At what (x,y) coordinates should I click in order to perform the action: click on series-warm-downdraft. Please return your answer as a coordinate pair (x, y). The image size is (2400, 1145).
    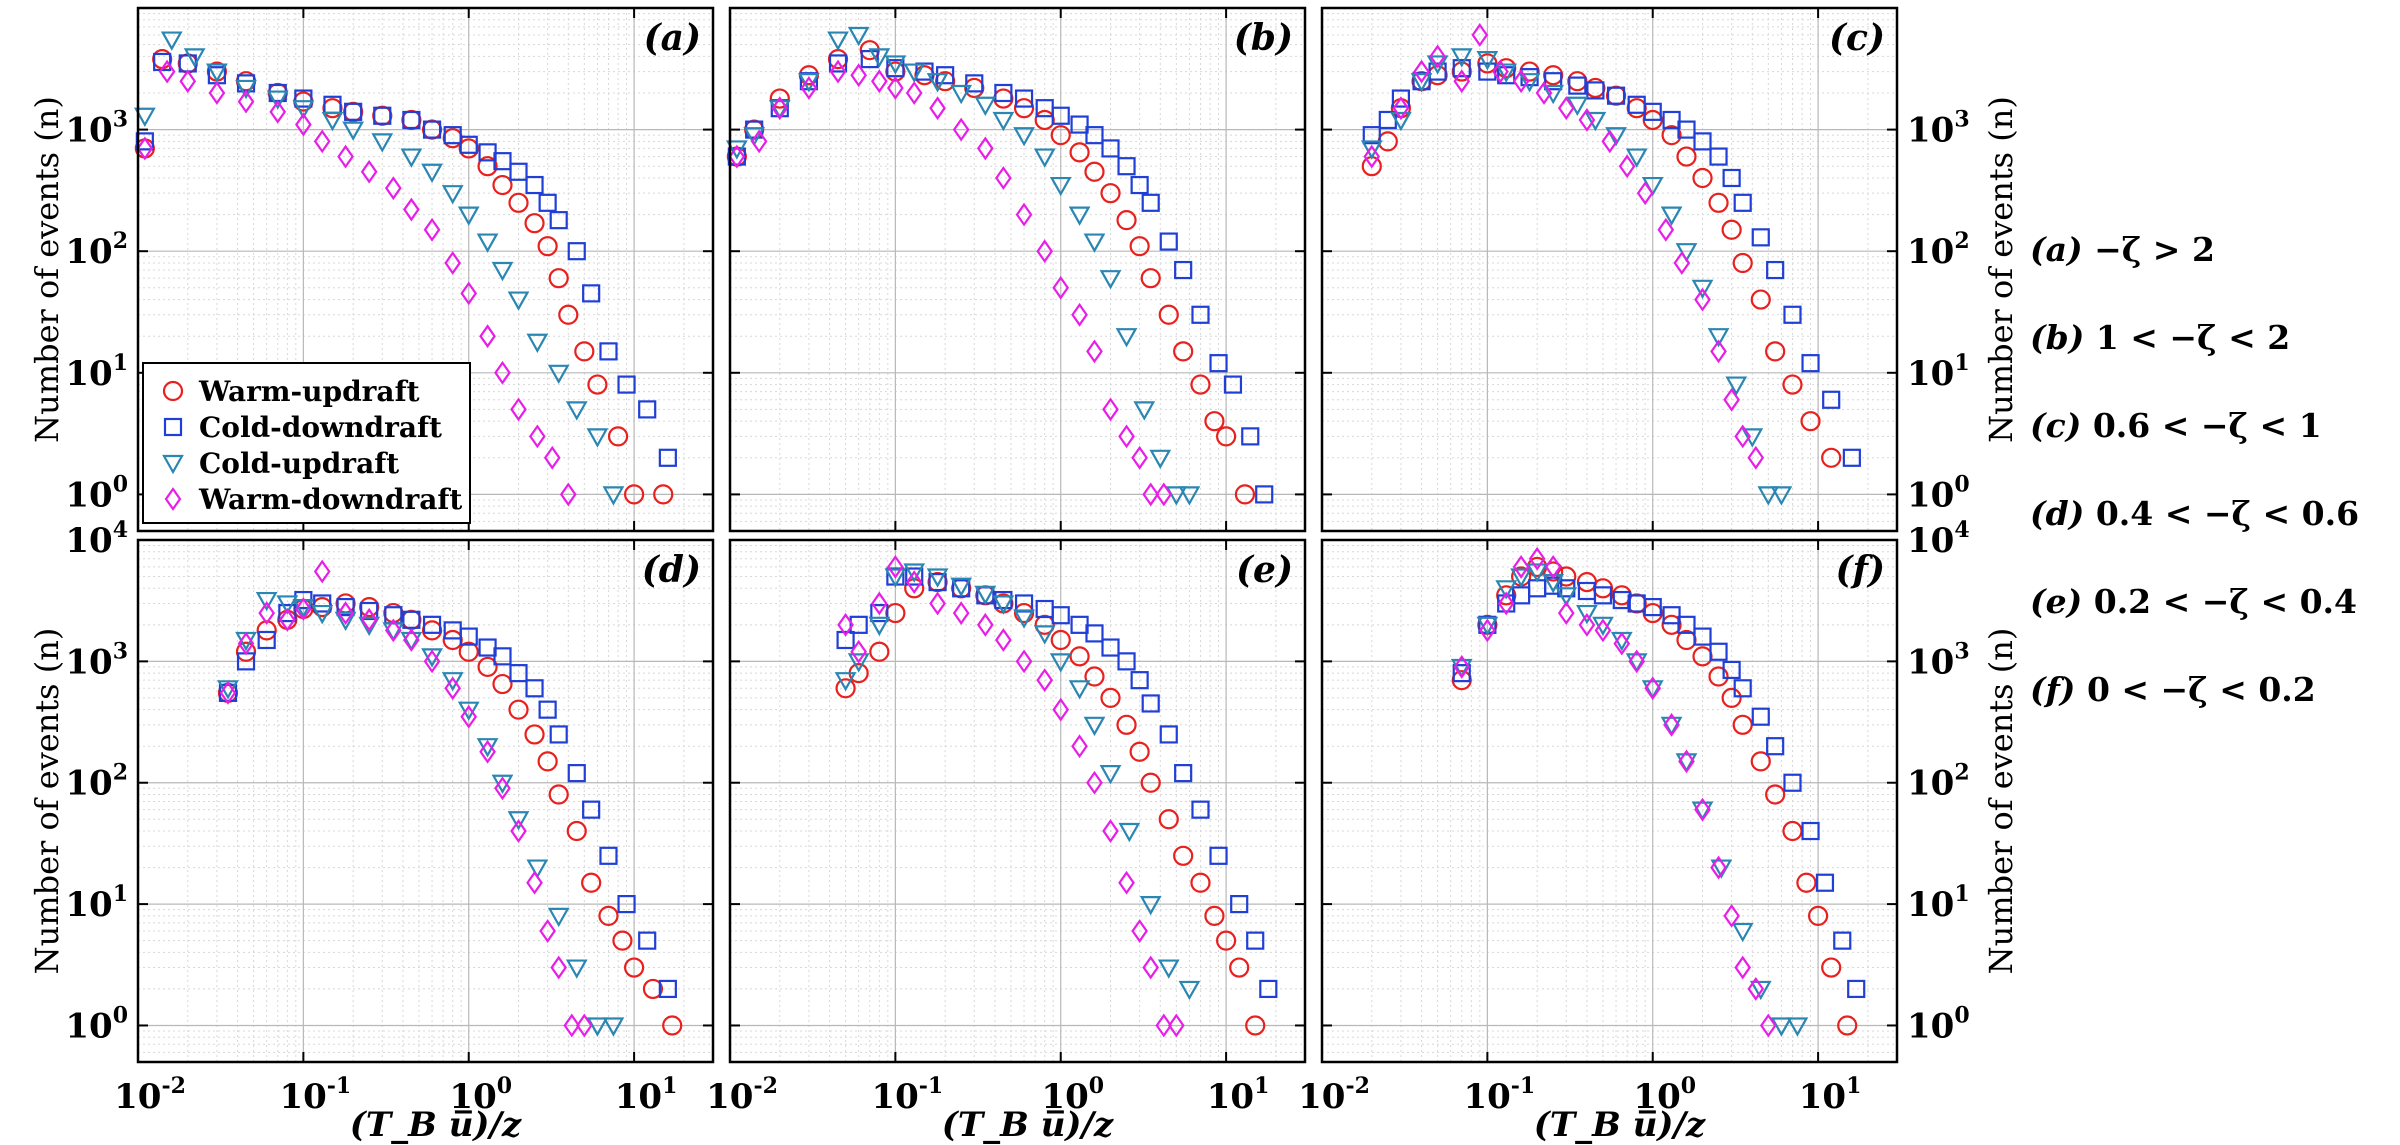
    Looking at the image, I should click on (1615, 792).